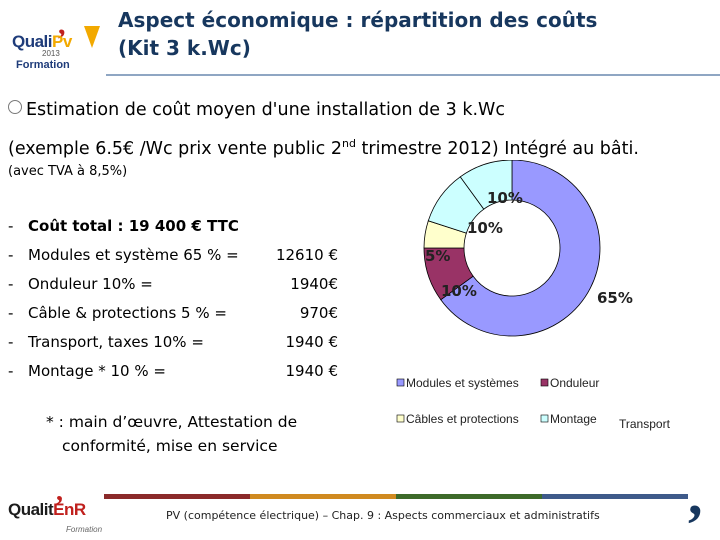 The image size is (720, 540). I want to click on circle-bullet-icon, so click(15, 107).